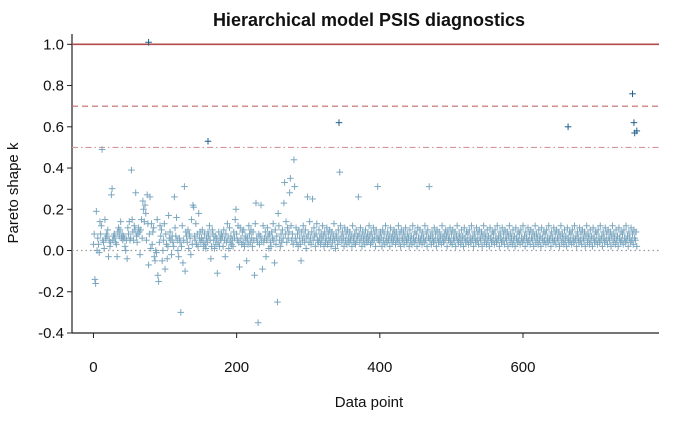 This screenshot has height=432, width=700. Describe the element at coordinates (53, 44) in the screenshot. I see `y-tick-label-7: 1.0` at that location.